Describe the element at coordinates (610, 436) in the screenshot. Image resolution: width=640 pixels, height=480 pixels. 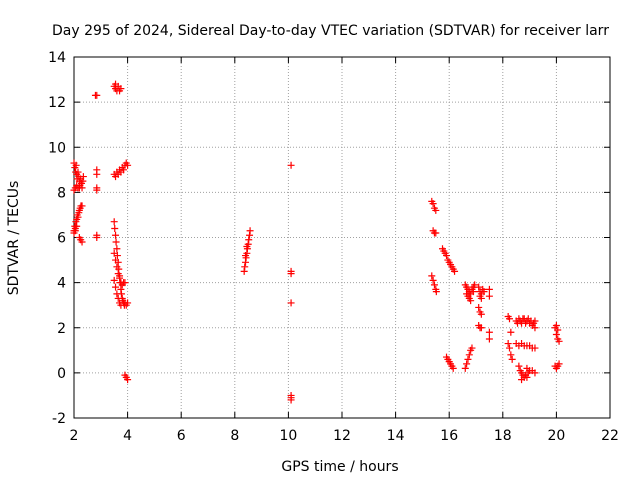
I see `x-tick-label: 22` at that location.